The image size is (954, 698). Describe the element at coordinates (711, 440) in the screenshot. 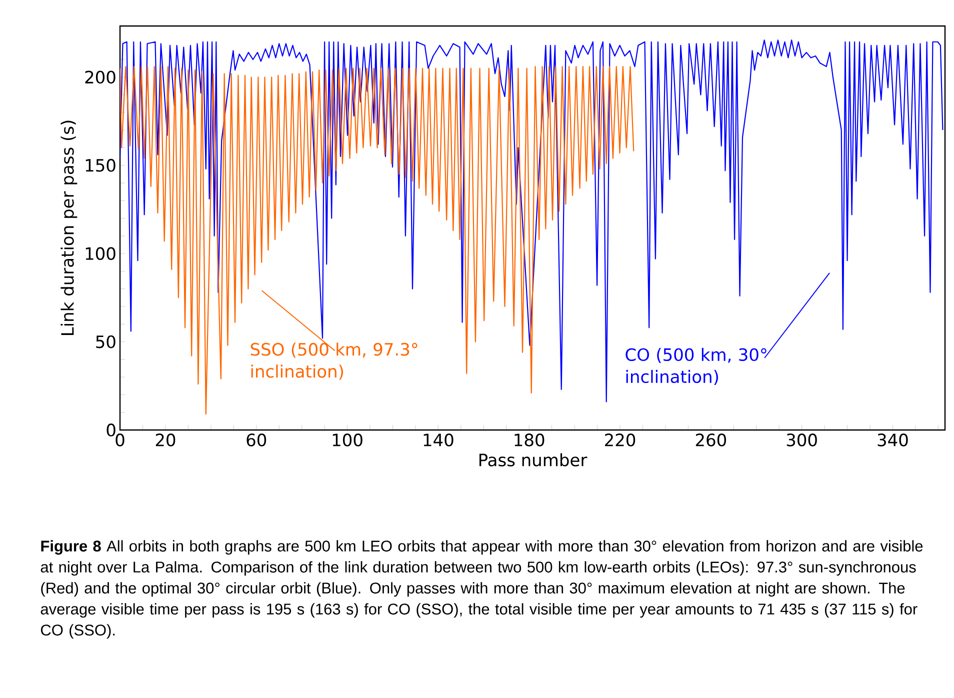

I see `x-tick-label: 260` at that location.